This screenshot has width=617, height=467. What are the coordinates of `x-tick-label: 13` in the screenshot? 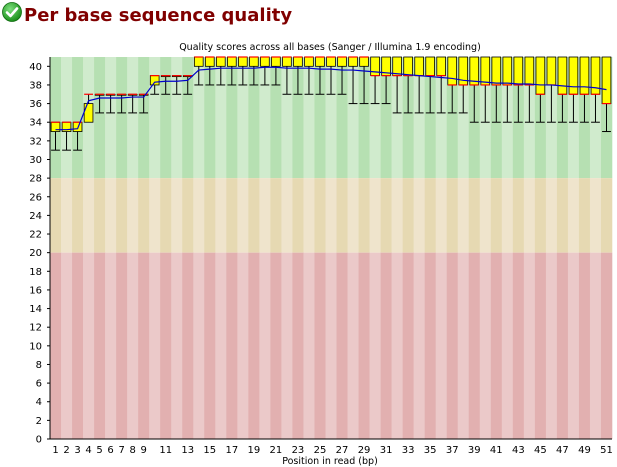 It's located at (187, 450).